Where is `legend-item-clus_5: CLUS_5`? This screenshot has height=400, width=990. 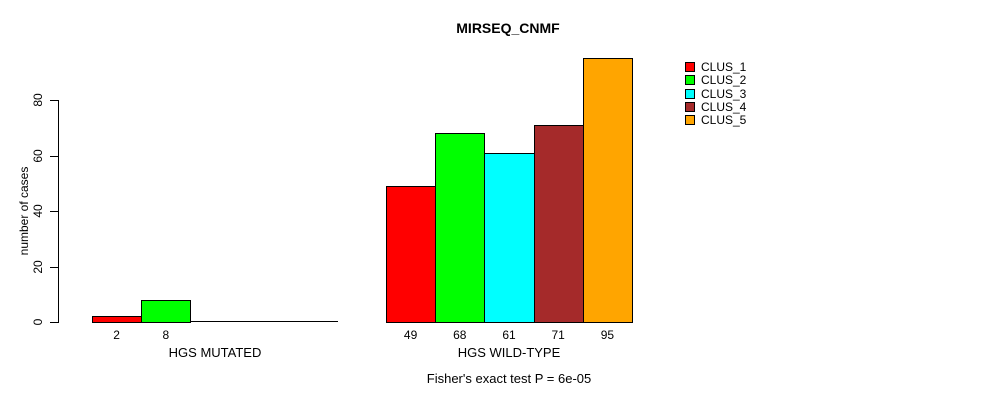
legend-item-clus_5: CLUS_5 is located at coordinates (716, 120).